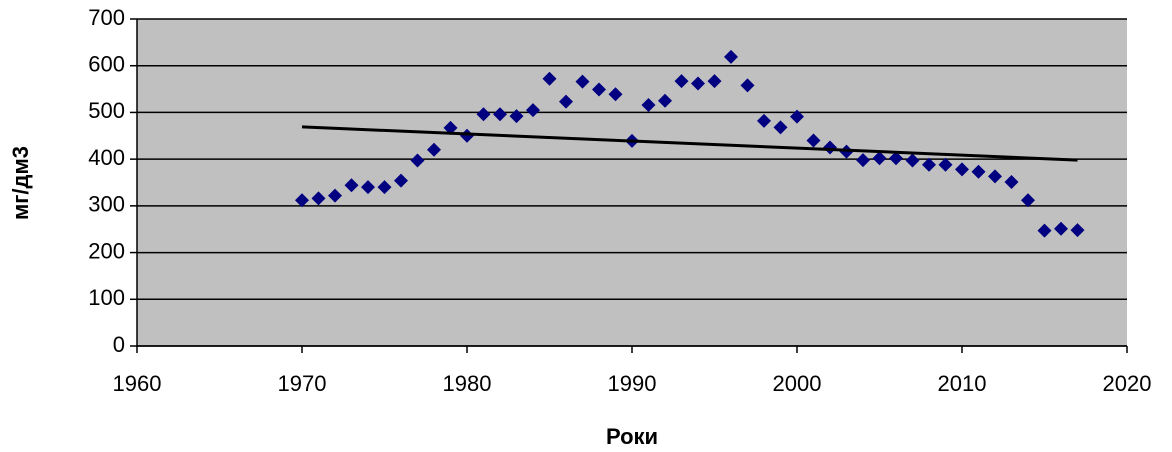 This screenshot has width=1172, height=452. Describe the element at coordinates (962, 383) in the screenshot. I see `x-tick-label: 2010` at that location.